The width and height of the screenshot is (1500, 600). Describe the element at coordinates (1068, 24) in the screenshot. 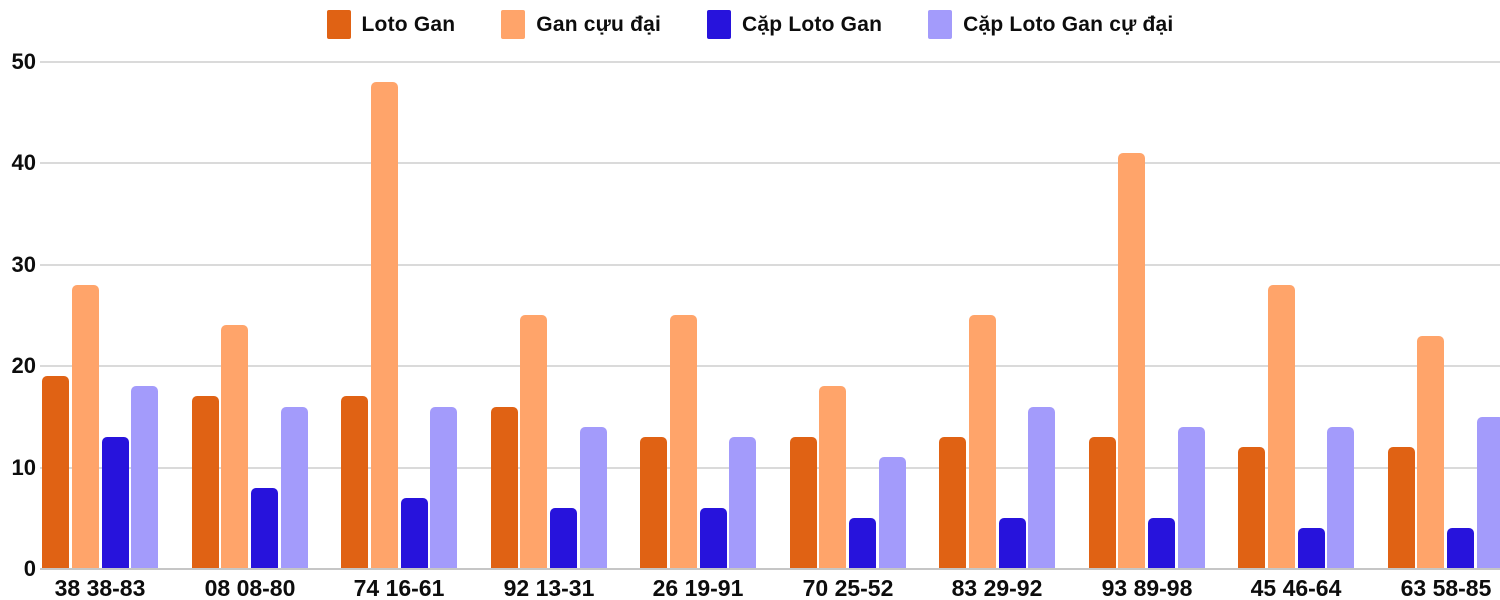

I see `legend-label: Cặp Loto Gan cự đại` at that location.